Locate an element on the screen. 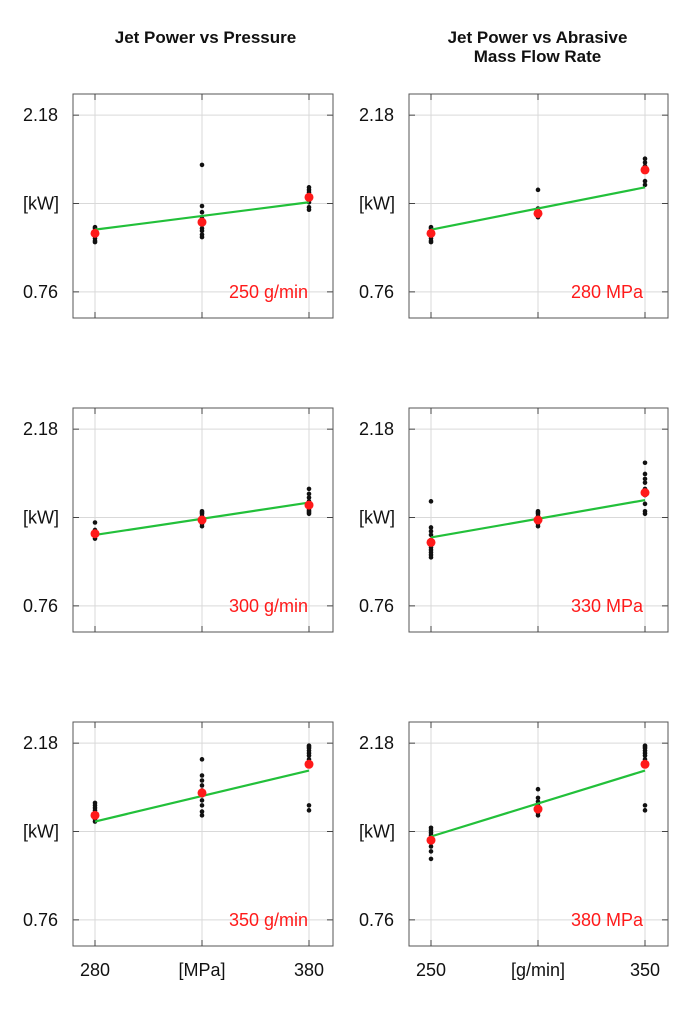 Image resolution: width=695 pixels, height=1016 pixels. title-right-line1: Jet Power vs Abrasive is located at coordinates (537, 37).